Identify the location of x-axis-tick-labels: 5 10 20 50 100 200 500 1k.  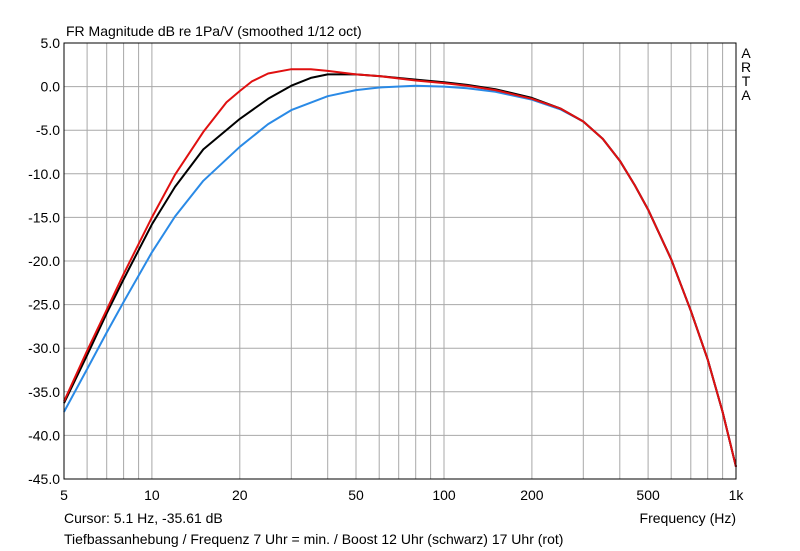
(402, 495).